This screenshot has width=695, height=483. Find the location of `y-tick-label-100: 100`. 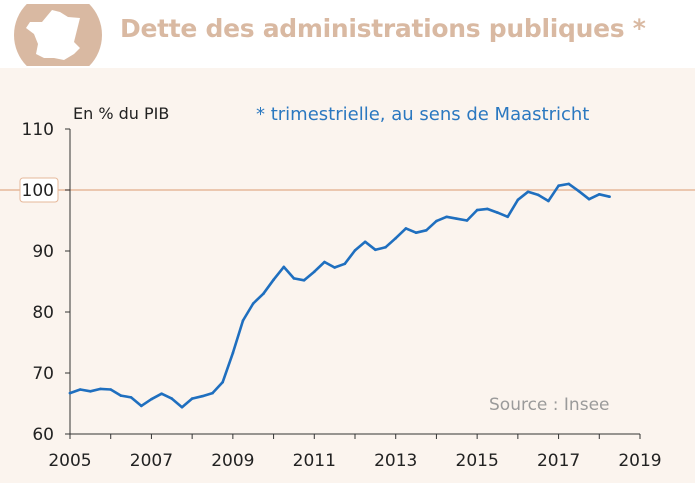

y-tick-label-100: 100 is located at coordinates (38, 191).